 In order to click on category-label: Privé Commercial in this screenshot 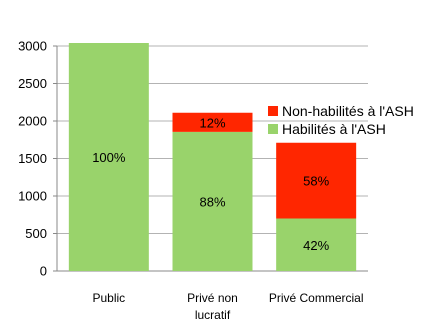, I will do `click(316, 298)`.